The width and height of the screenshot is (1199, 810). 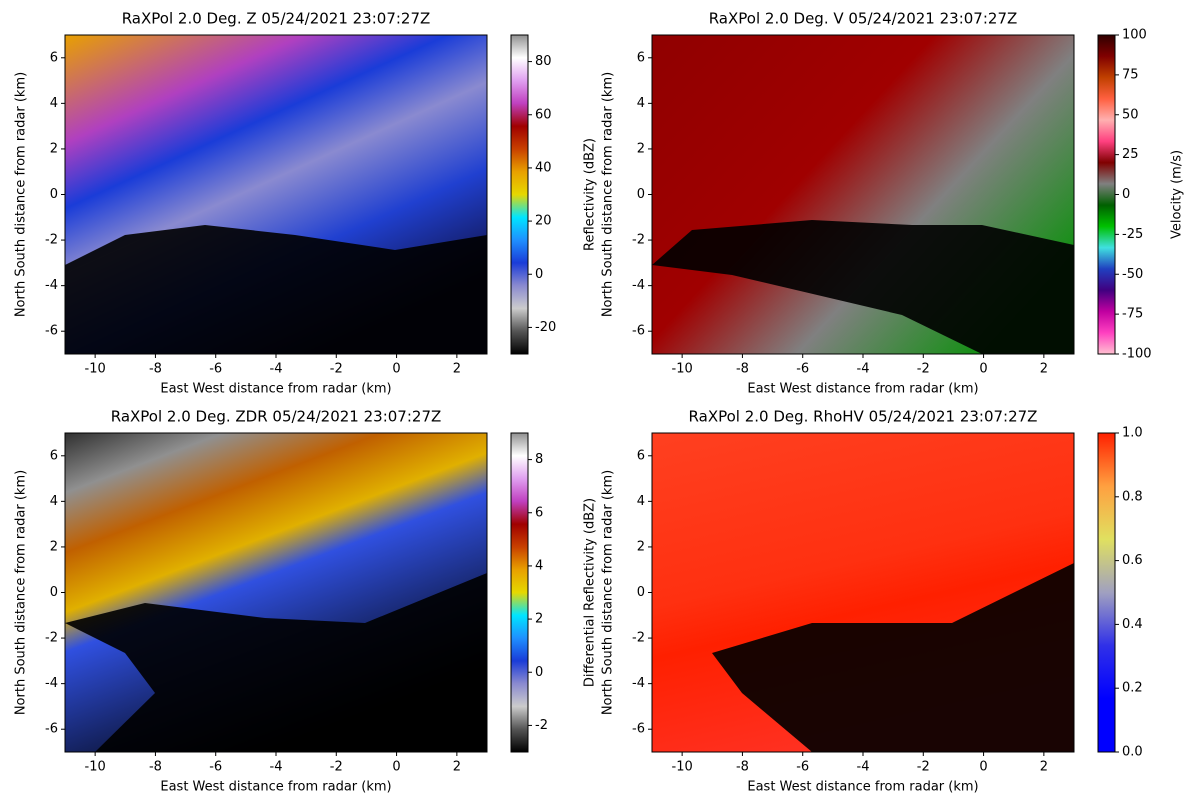 What do you see at coordinates (863, 19) in the screenshot?
I see `chart-title: RaXPol 2.0 Deg. V 05/24/2021 23:07:27Z` at bounding box center [863, 19].